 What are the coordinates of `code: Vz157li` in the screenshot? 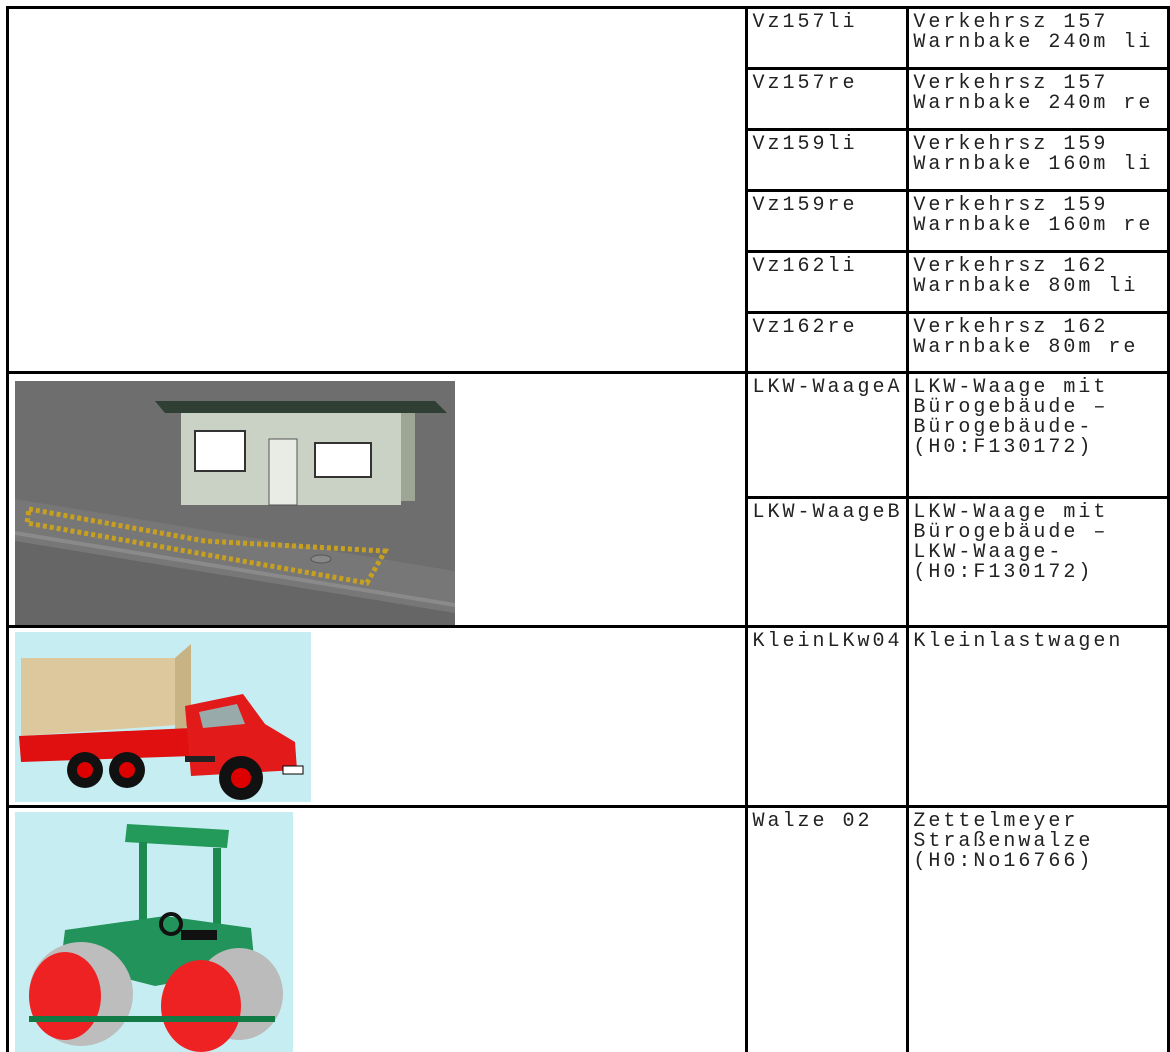 It's located at (805, 22).